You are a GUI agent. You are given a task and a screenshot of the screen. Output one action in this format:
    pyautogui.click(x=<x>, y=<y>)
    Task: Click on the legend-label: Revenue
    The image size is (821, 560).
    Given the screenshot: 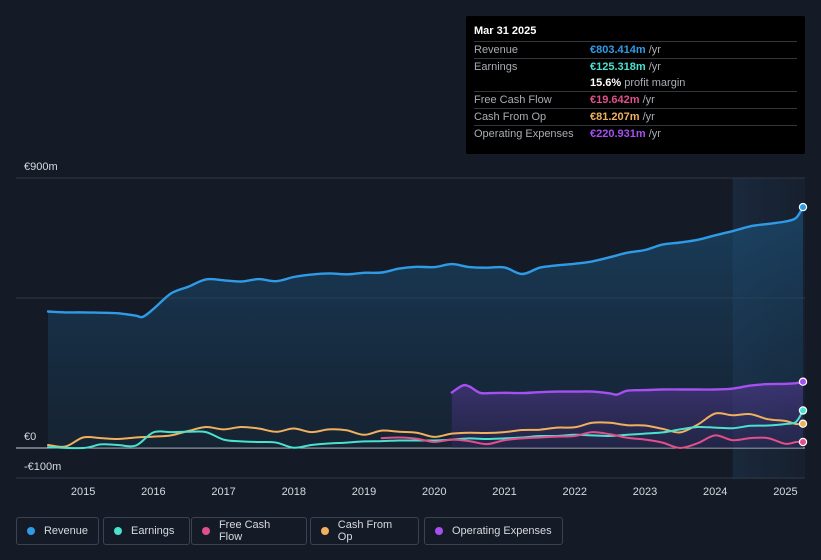 What is the action you would take?
    pyautogui.click(x=65, y=531)
    